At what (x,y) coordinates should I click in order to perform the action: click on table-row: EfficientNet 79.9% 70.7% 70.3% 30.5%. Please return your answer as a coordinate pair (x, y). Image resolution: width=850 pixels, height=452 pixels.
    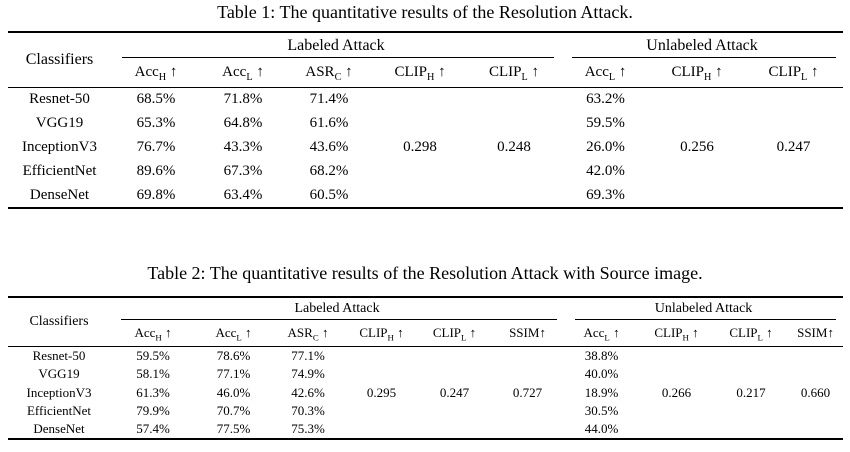
    Looking at the image, I should click on (425, 411).